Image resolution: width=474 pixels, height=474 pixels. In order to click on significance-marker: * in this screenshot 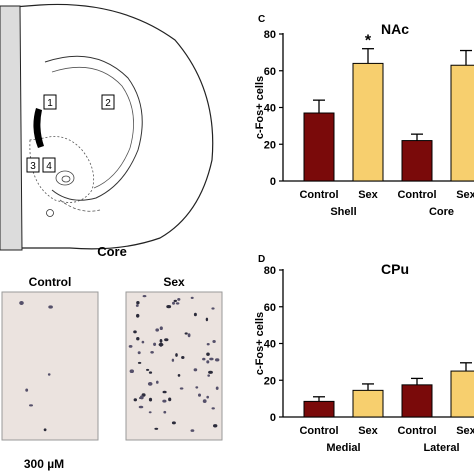, I will do `click(368, 41)`.